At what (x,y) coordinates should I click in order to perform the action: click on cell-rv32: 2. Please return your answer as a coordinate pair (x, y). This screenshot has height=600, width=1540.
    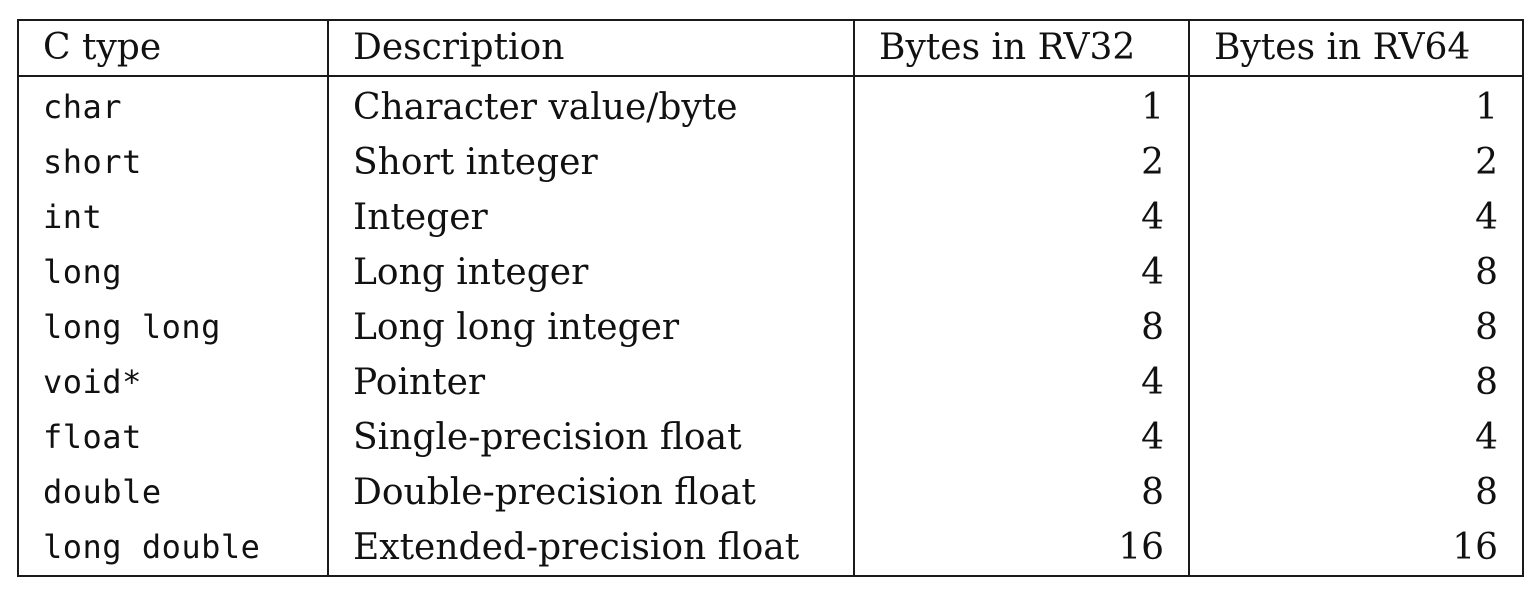
    Looking at the image, I should click on (1021, 162).